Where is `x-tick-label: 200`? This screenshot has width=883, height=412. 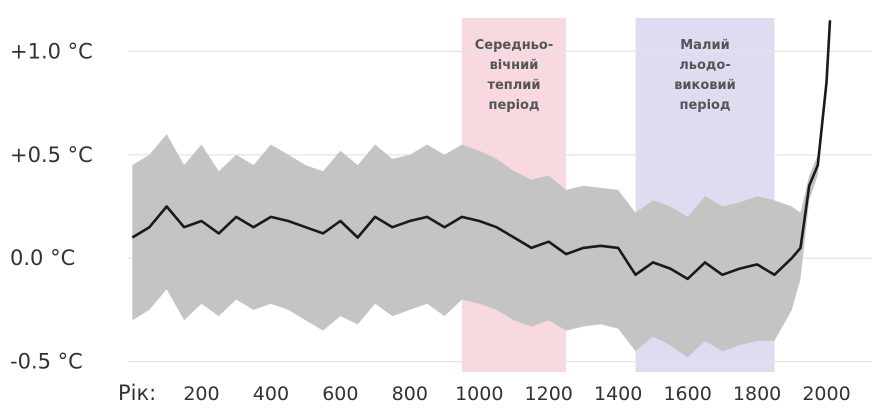
x-tick-label: 200 is located at coordinates (201, 394).